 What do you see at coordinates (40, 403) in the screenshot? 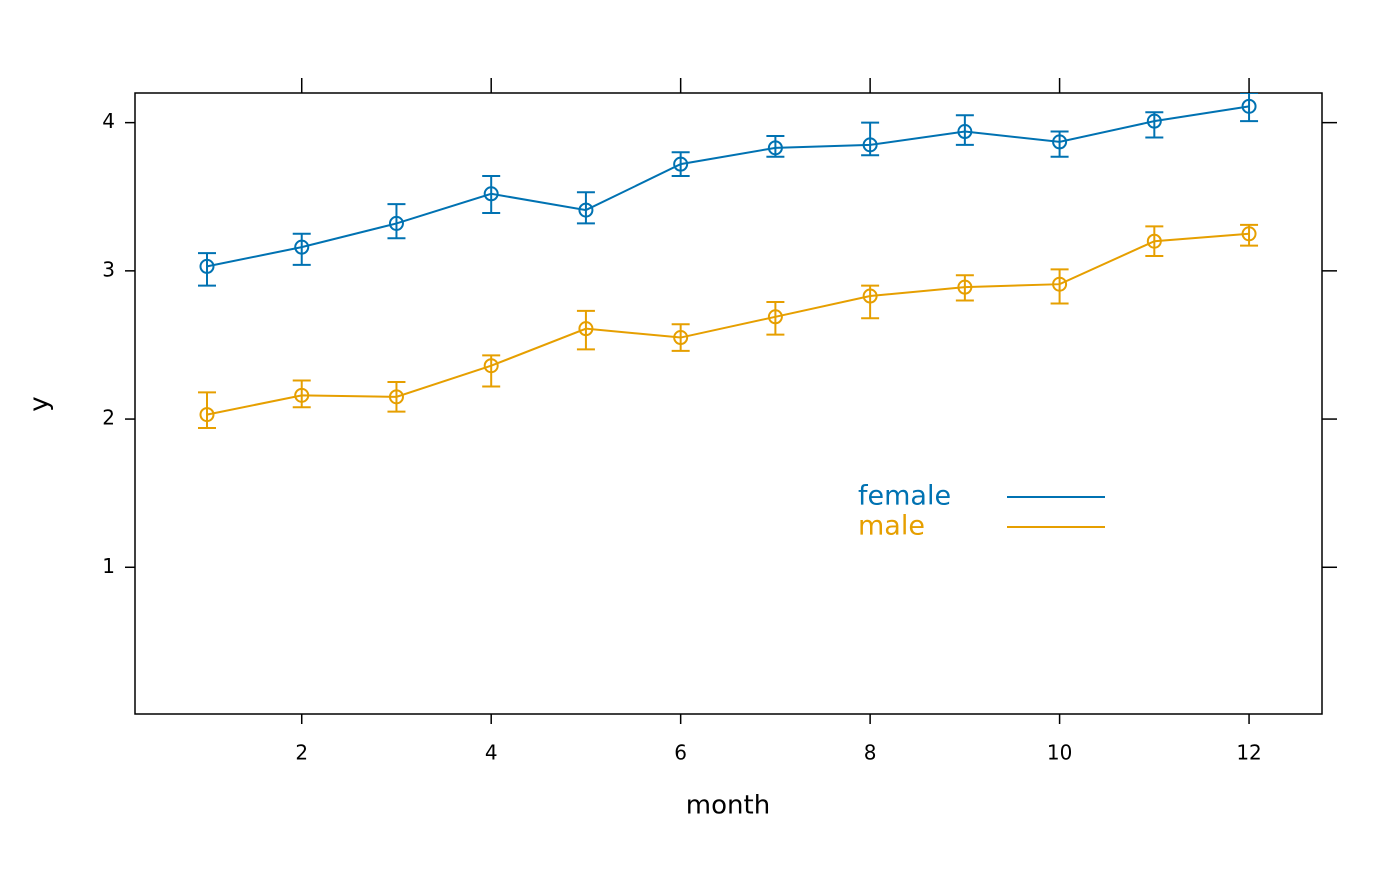
I see `y-axis-title: y` at bounding box center [40, 403].